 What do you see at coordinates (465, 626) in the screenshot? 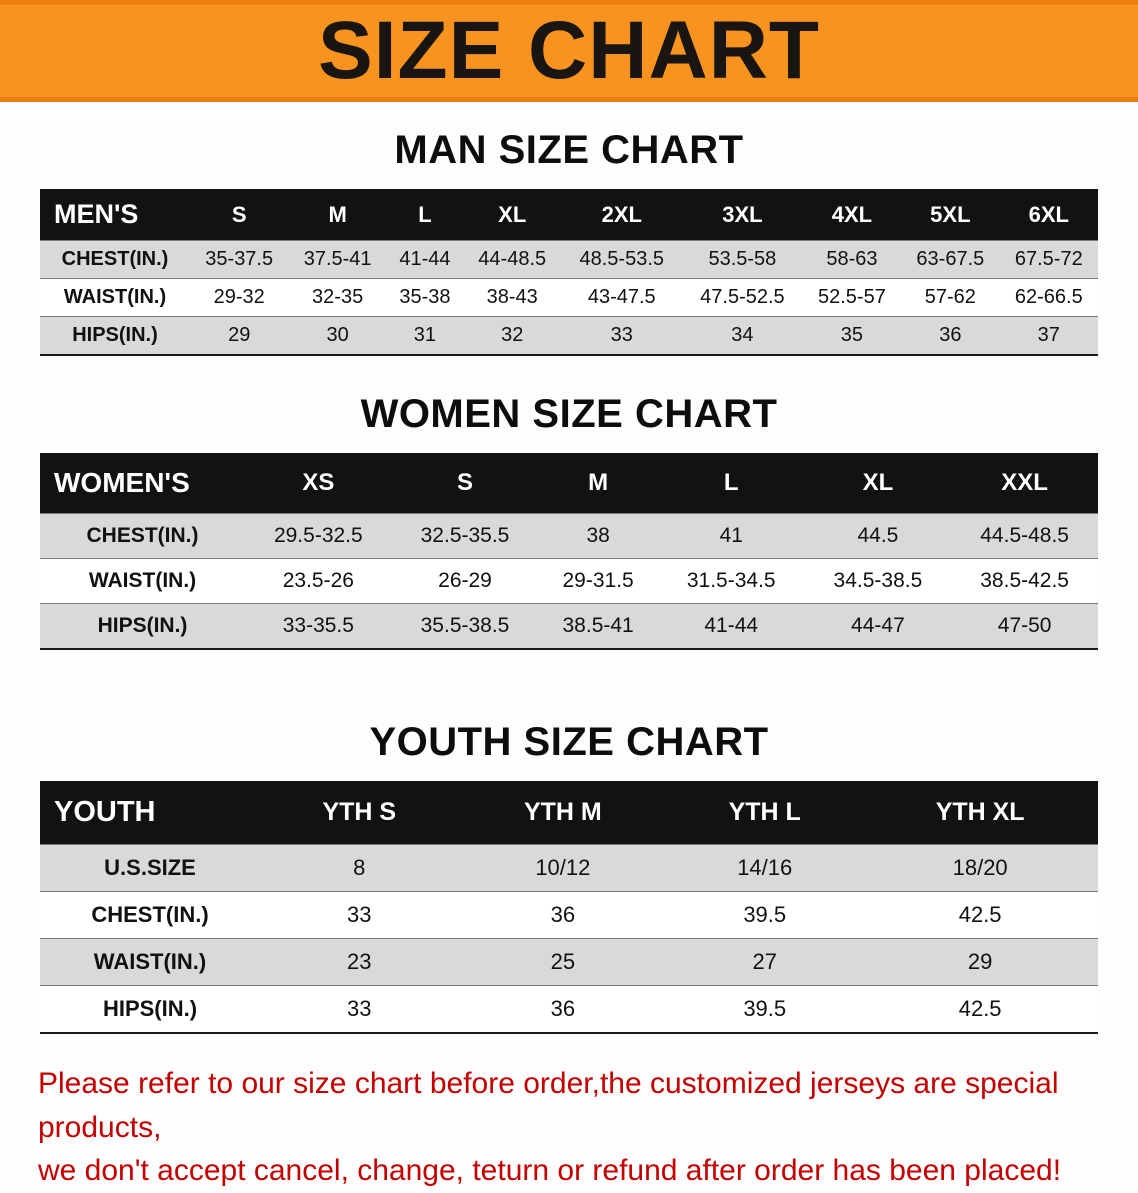
I see `size-value: 35.5-38.5` at bounding box center [465, 626].